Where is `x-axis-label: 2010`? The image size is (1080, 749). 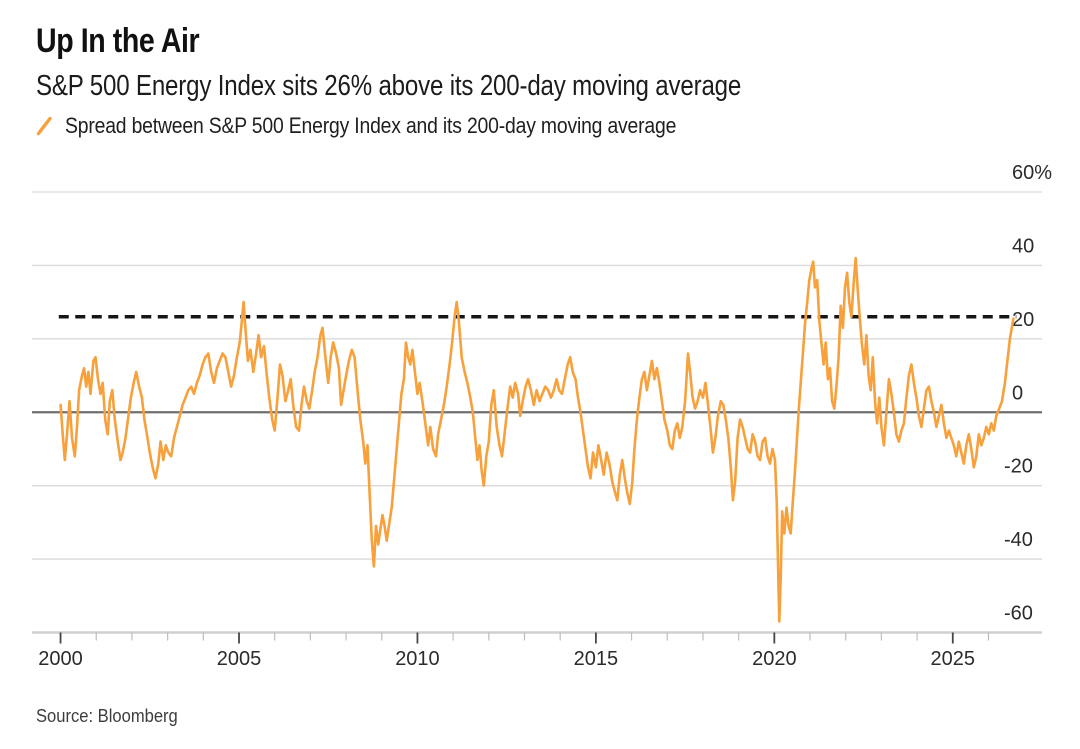 x-axis-label: 2010 is located at coordinates (417, 659).